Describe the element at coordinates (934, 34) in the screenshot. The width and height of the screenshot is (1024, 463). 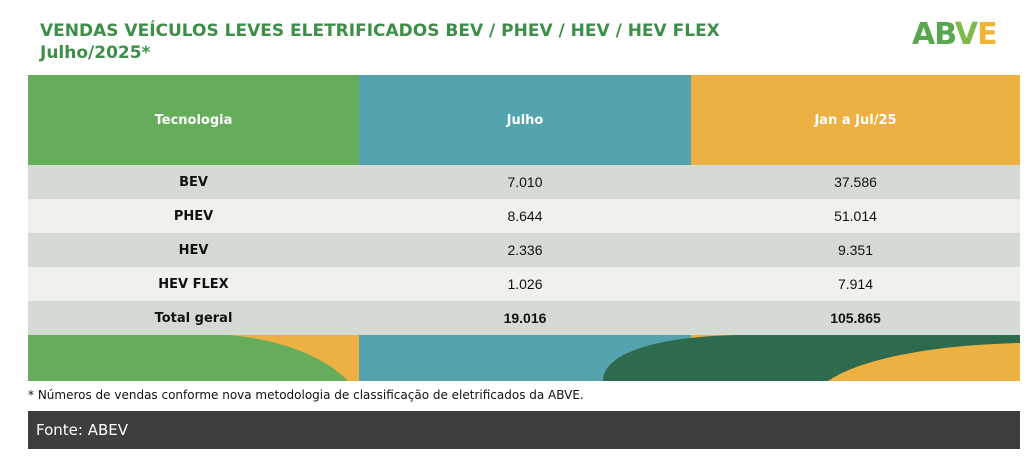
I see `logo-part-1: AB` at that location.